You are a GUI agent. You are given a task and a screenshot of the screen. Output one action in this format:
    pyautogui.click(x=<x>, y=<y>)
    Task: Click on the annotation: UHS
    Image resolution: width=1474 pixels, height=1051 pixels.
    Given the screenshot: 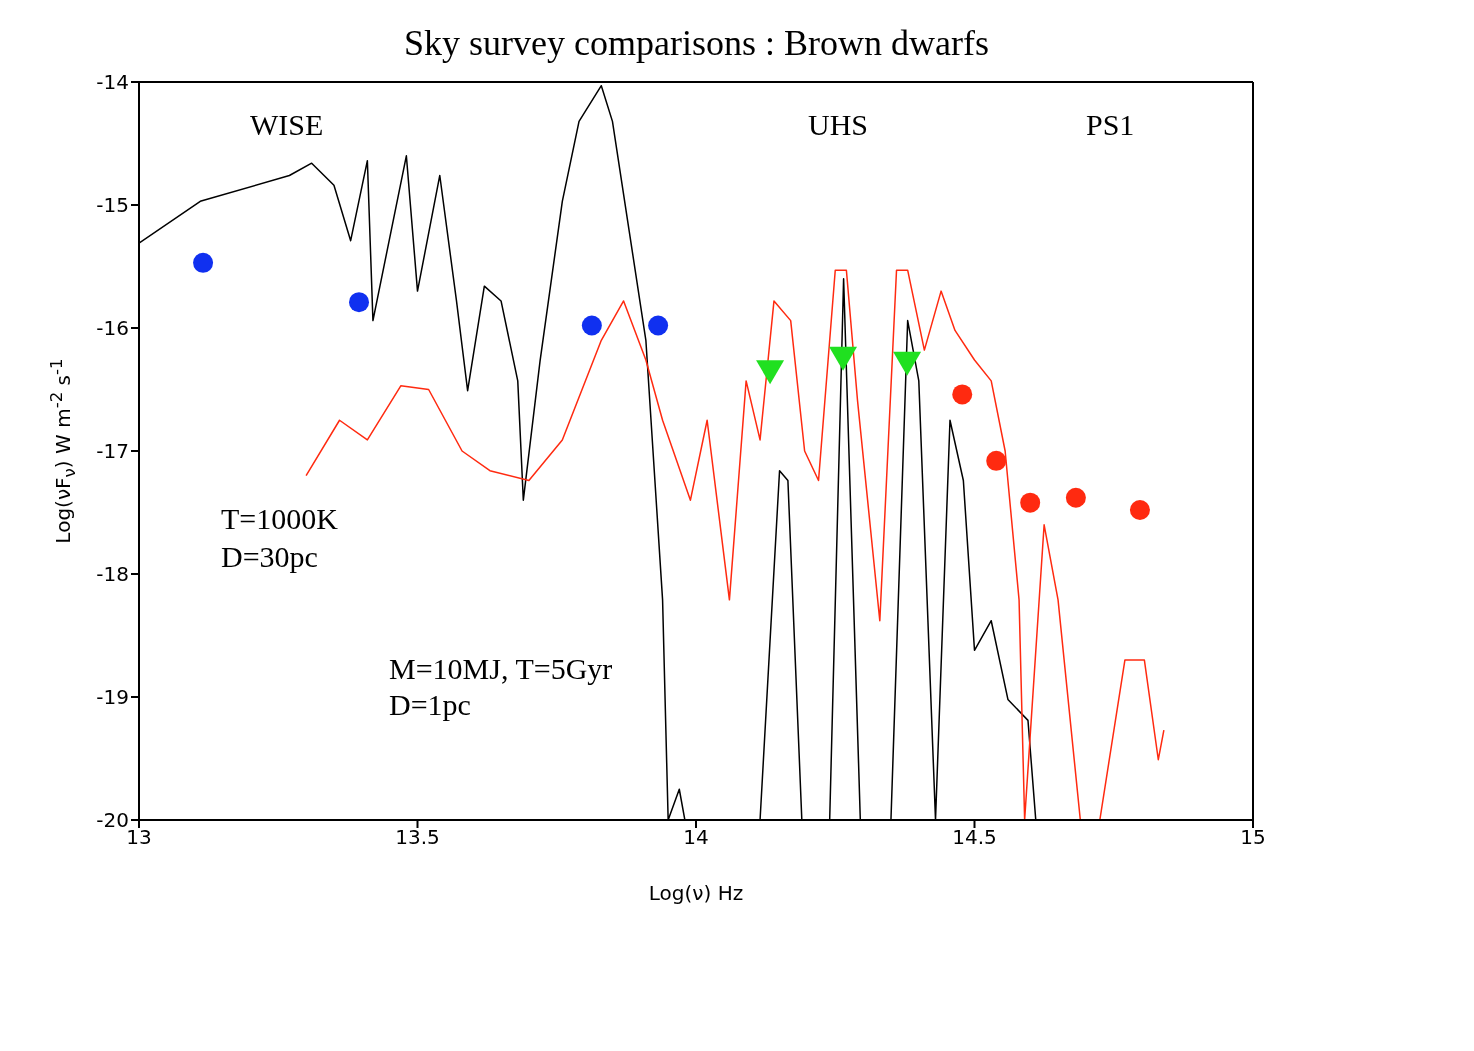 What is the action you would take?
    pyautogui.click(x=838, y=125)
    